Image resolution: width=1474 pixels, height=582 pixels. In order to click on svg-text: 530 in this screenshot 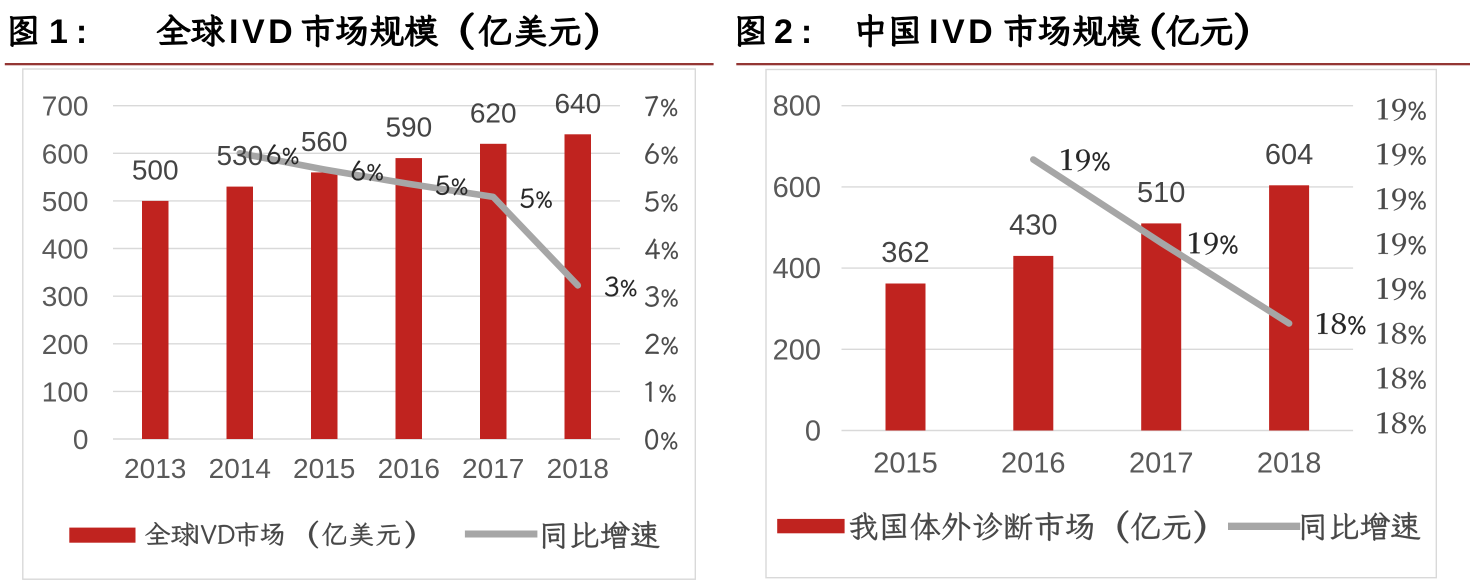, I will do `click(239, 155)`.